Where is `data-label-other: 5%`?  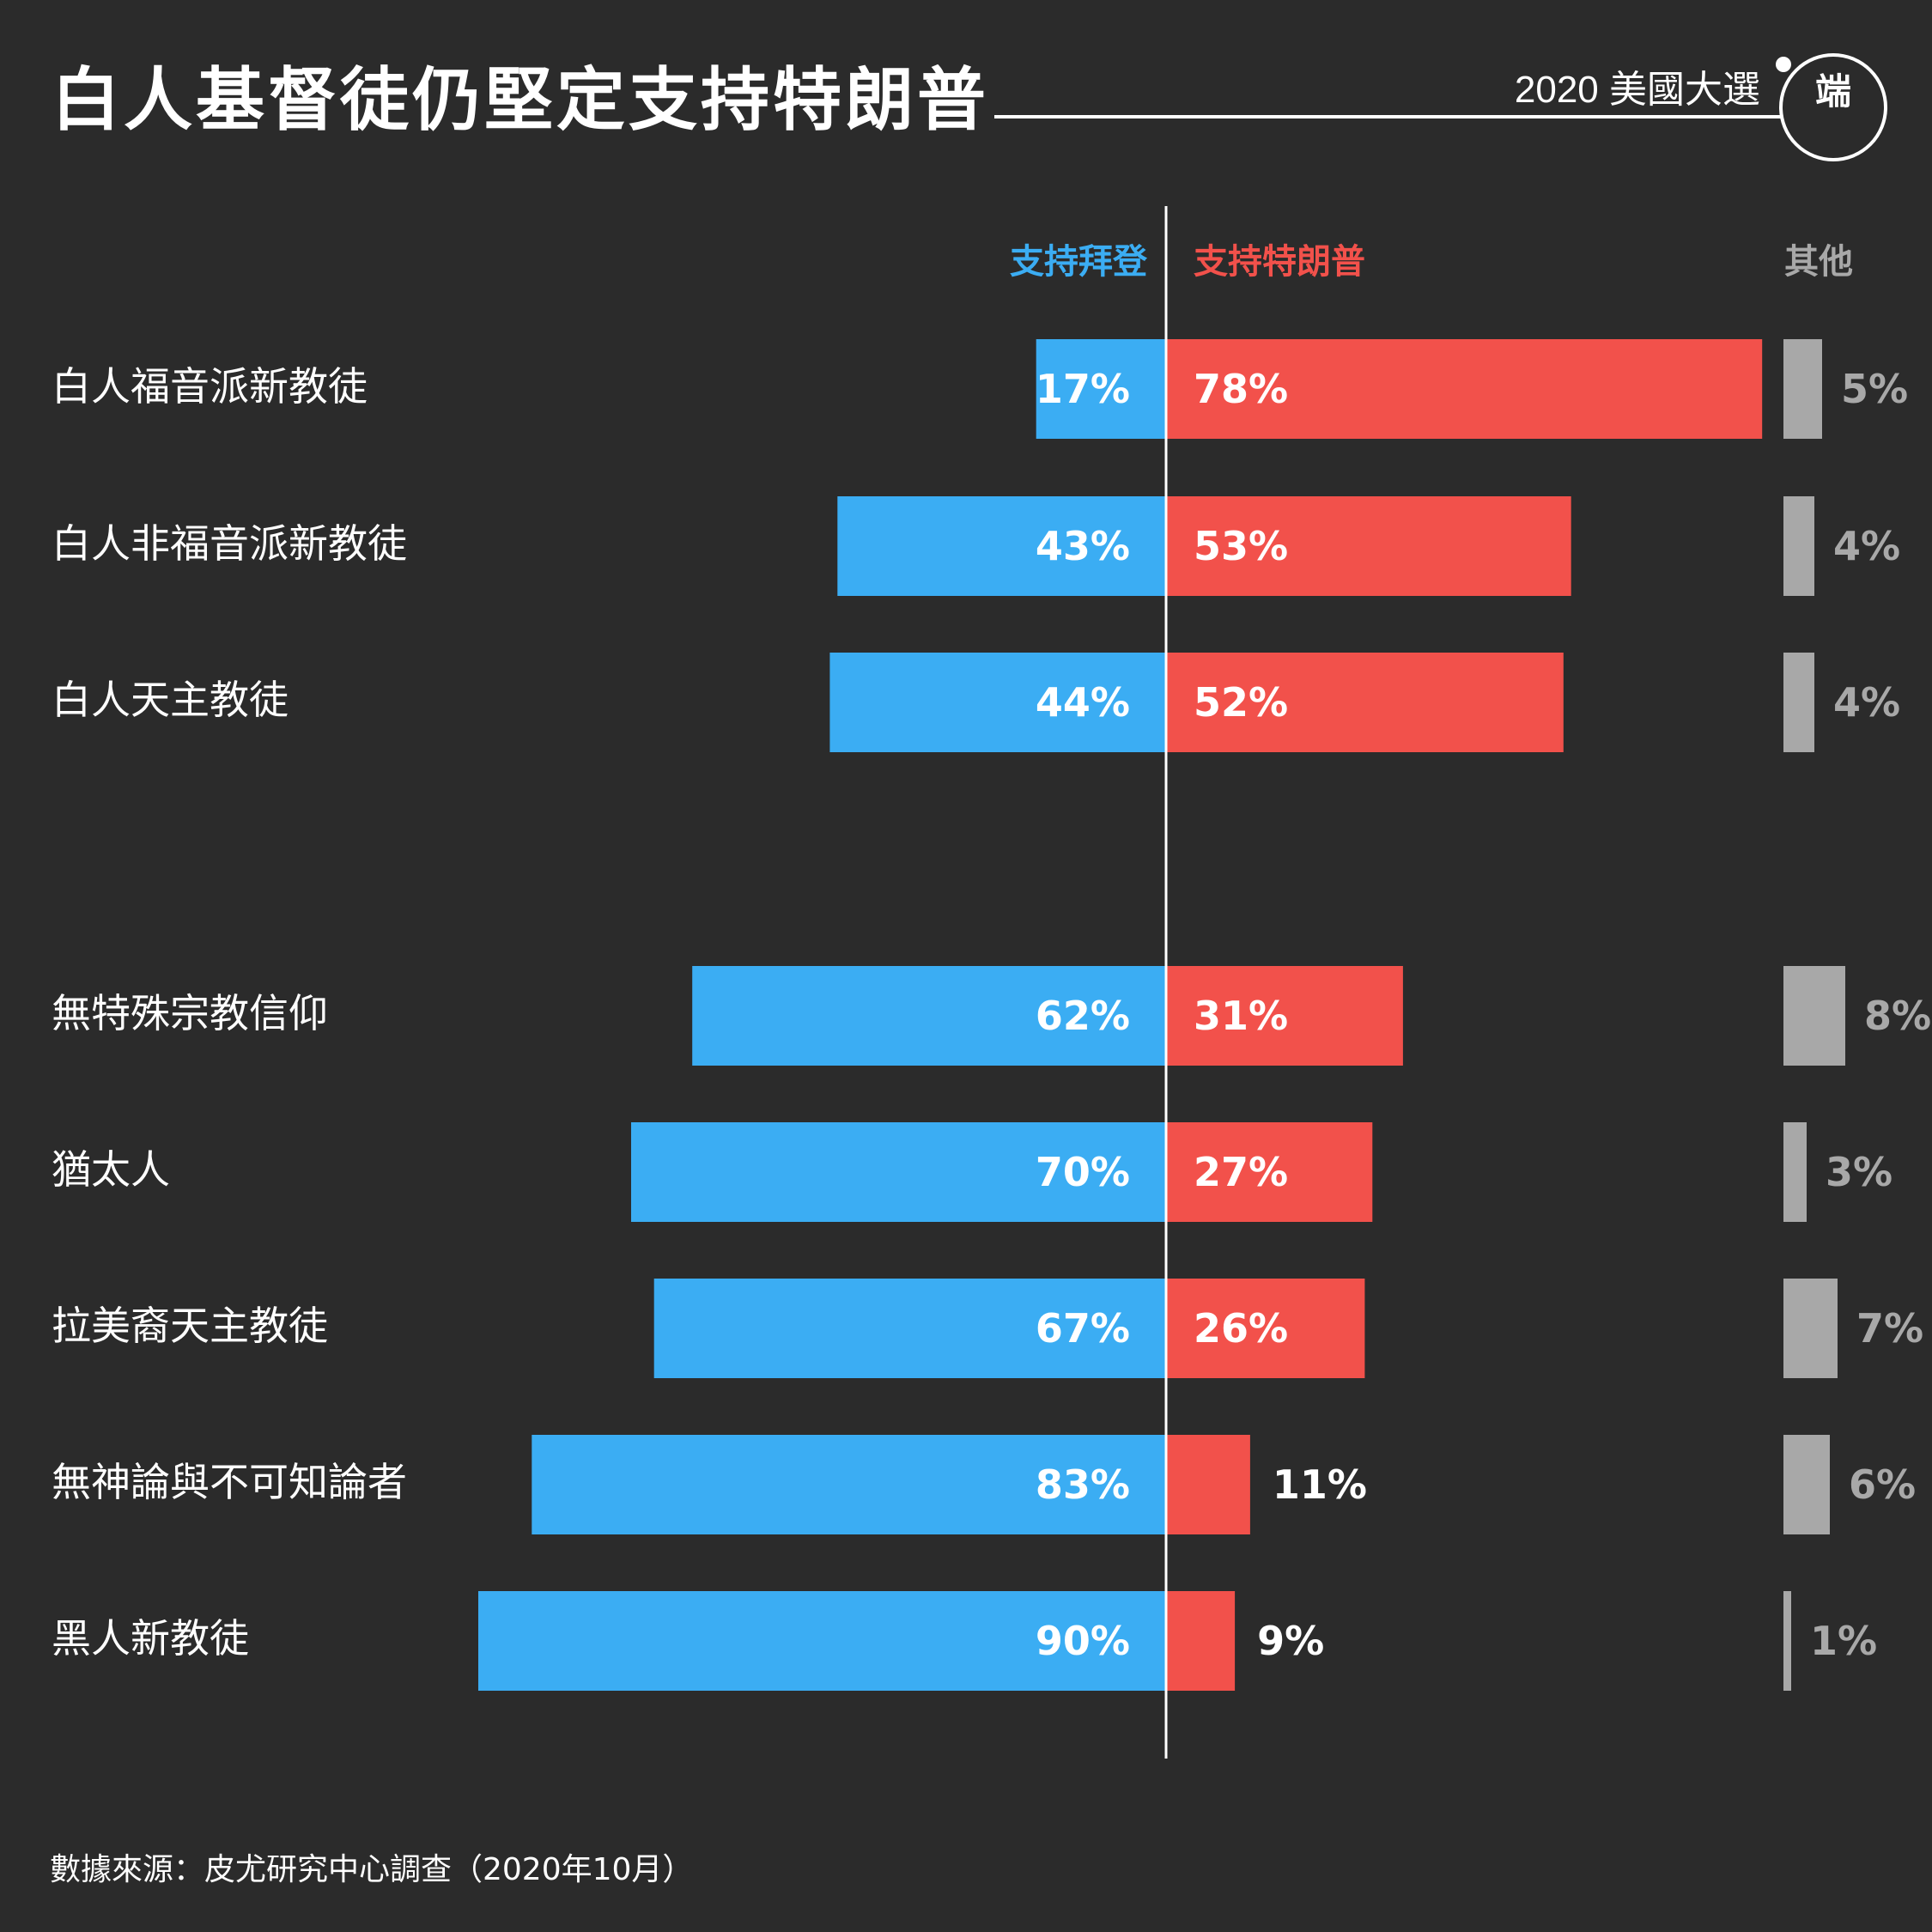 data-label-other: 5% is located at coordinates (1874, 389).